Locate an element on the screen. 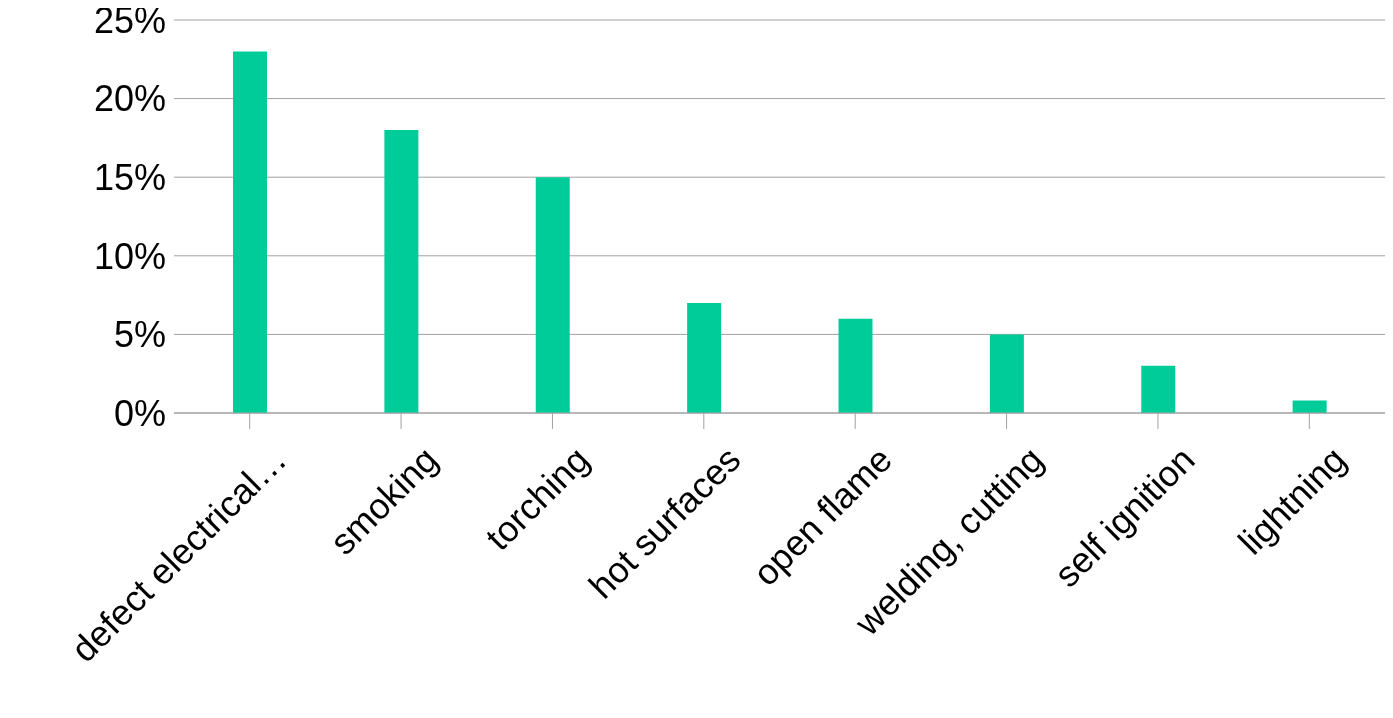 This screenshot has width=1393, height=718. y-tick-label: 25% is located at coordinates (129, 20).